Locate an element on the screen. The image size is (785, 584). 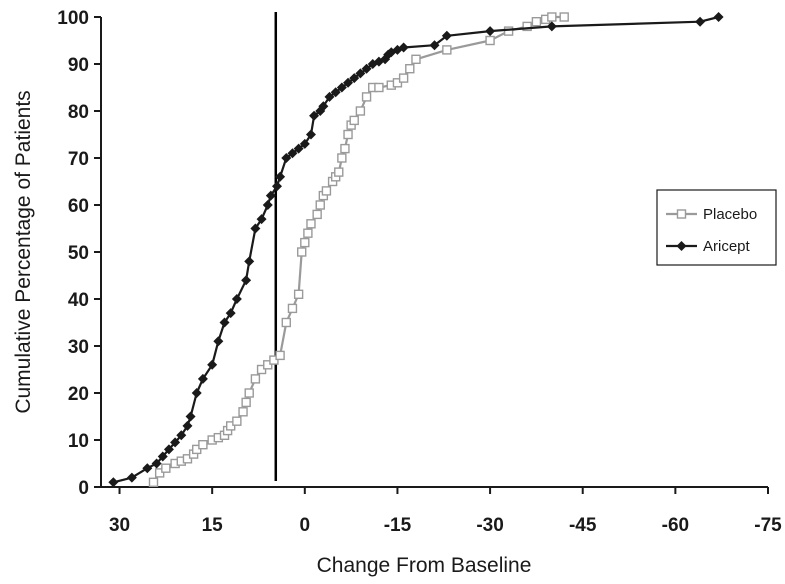
y-tick-label: 30 is located at coordinates (78, 347).